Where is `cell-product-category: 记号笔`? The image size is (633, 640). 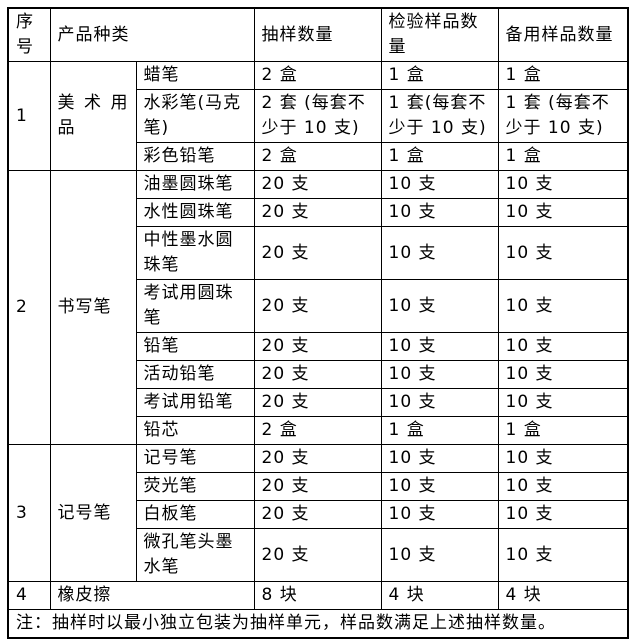 cell-product-category: 记号笔 is located at coordinates (93, 513).